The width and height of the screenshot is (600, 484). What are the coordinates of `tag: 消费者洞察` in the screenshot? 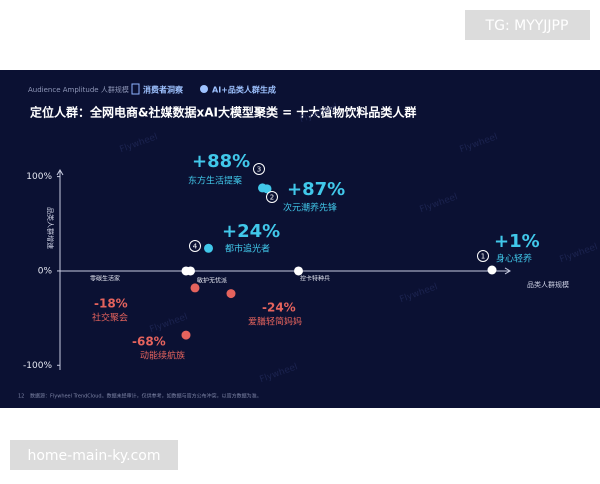 It's located at (163, 90).